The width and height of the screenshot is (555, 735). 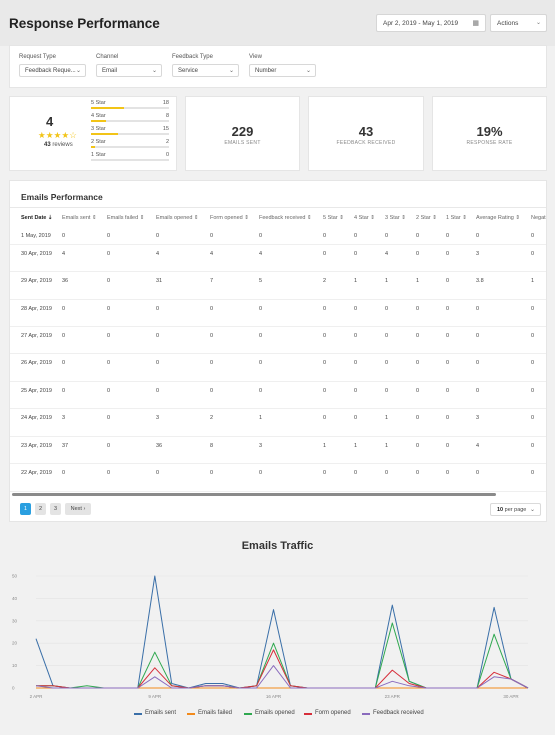 I want to click on column-header: Emails sent ⇕, so click(x=79, y=218).